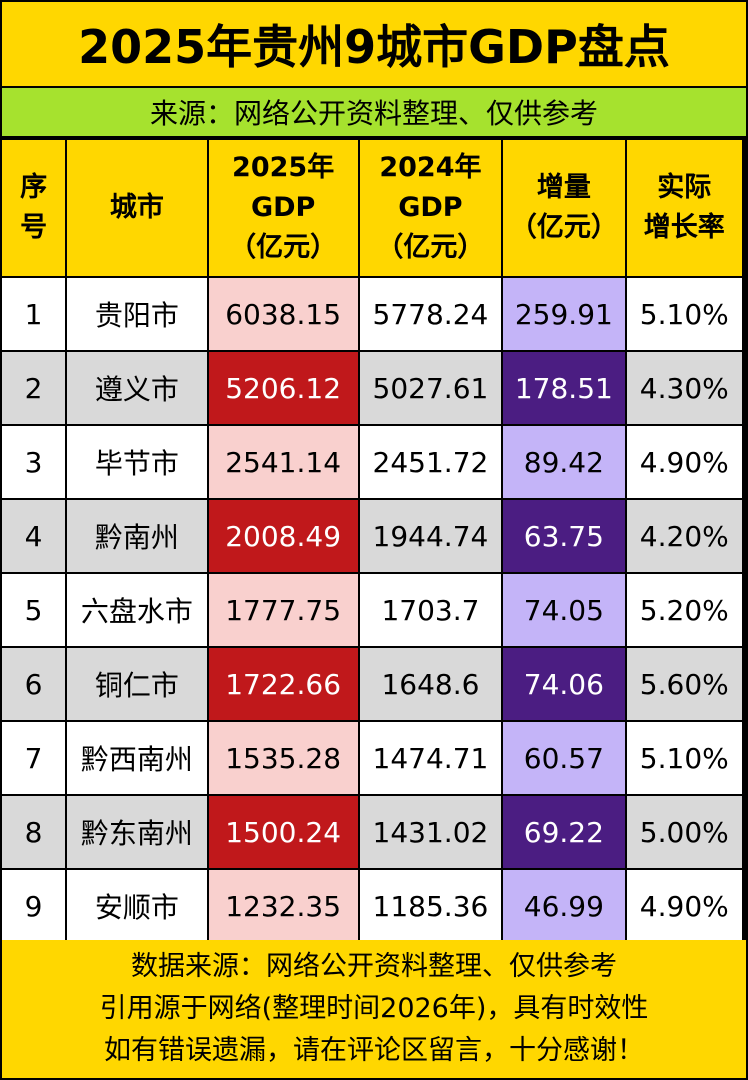 This screenshot has width=748, height=1080. I want to click on table-row: 9 安顺市 1232.35 1185.36 46.99 4.90%, so click(372, 906).